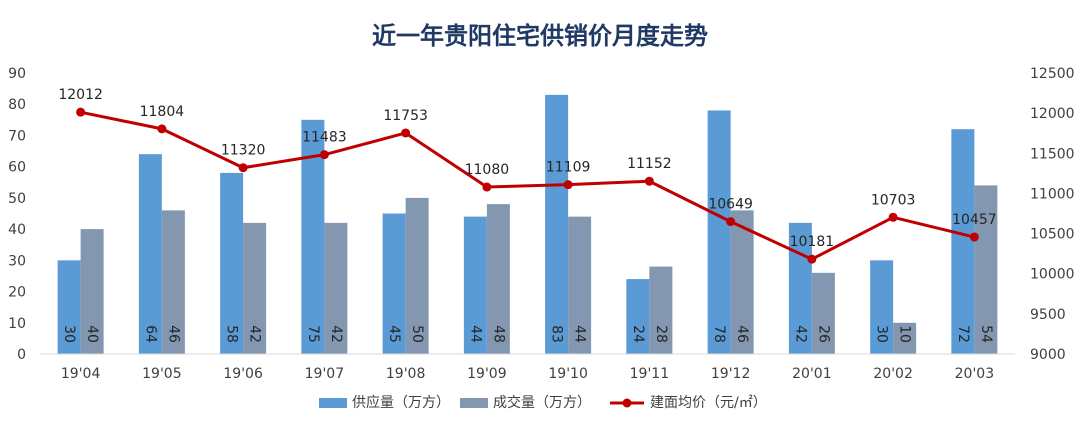 This screenshot has width=1080, height=426. I want to click on x-tick-label: 20'01, so click(811, 374).